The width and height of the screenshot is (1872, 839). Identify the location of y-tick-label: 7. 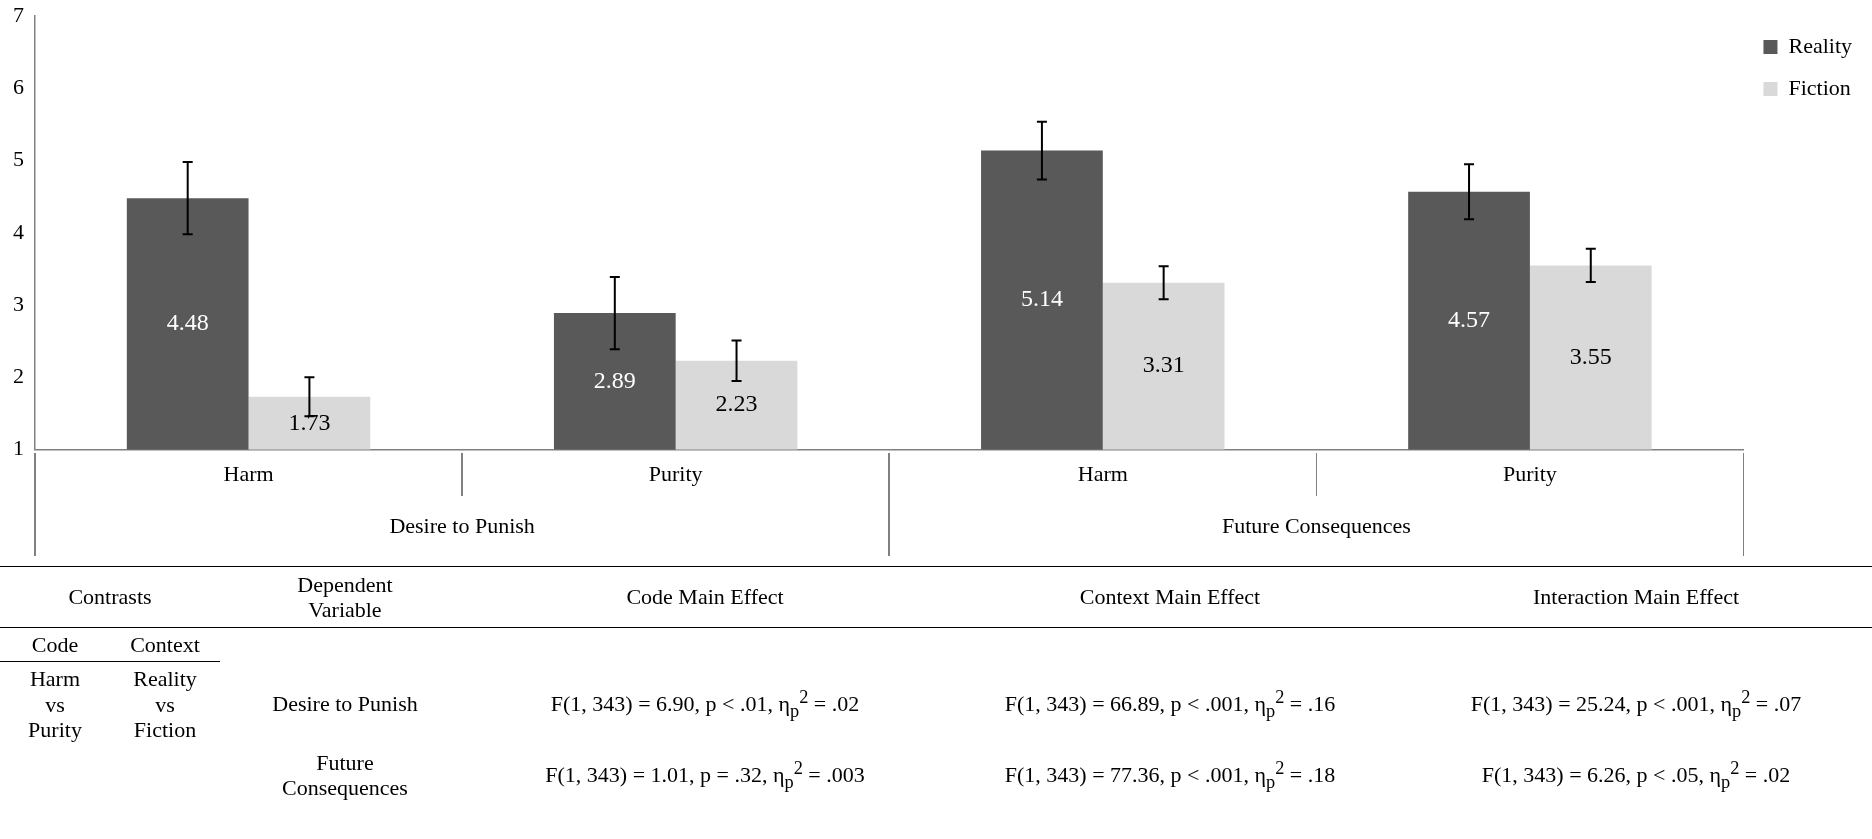
(18, 14).